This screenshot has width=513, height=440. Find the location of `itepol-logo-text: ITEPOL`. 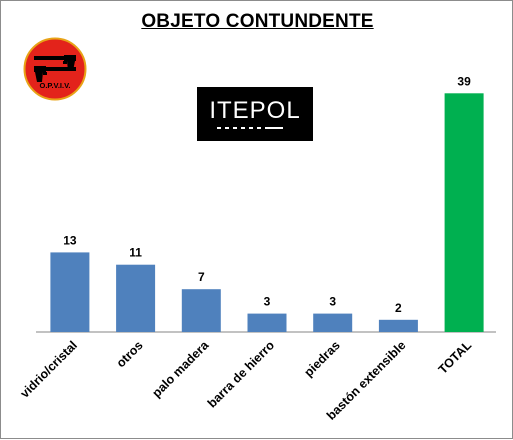

itepol-logo-text: ITEPOL is located at coordinates (254, 110).